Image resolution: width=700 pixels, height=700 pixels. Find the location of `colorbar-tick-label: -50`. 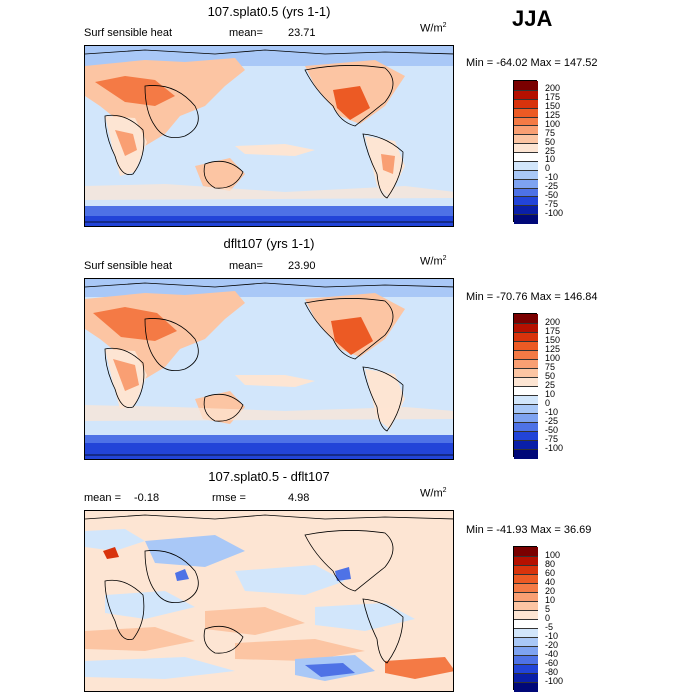

colorbar-tick-label: -50 is located at coordinates (552, 429).